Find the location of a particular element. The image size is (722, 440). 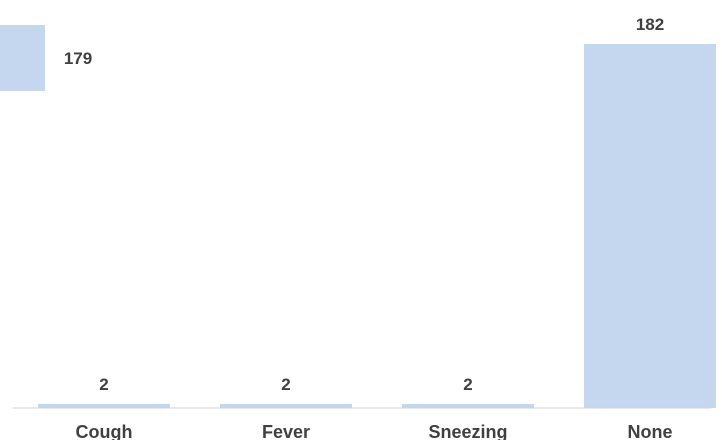

value-label-fever: 2 is located at coordinates (285, 384).